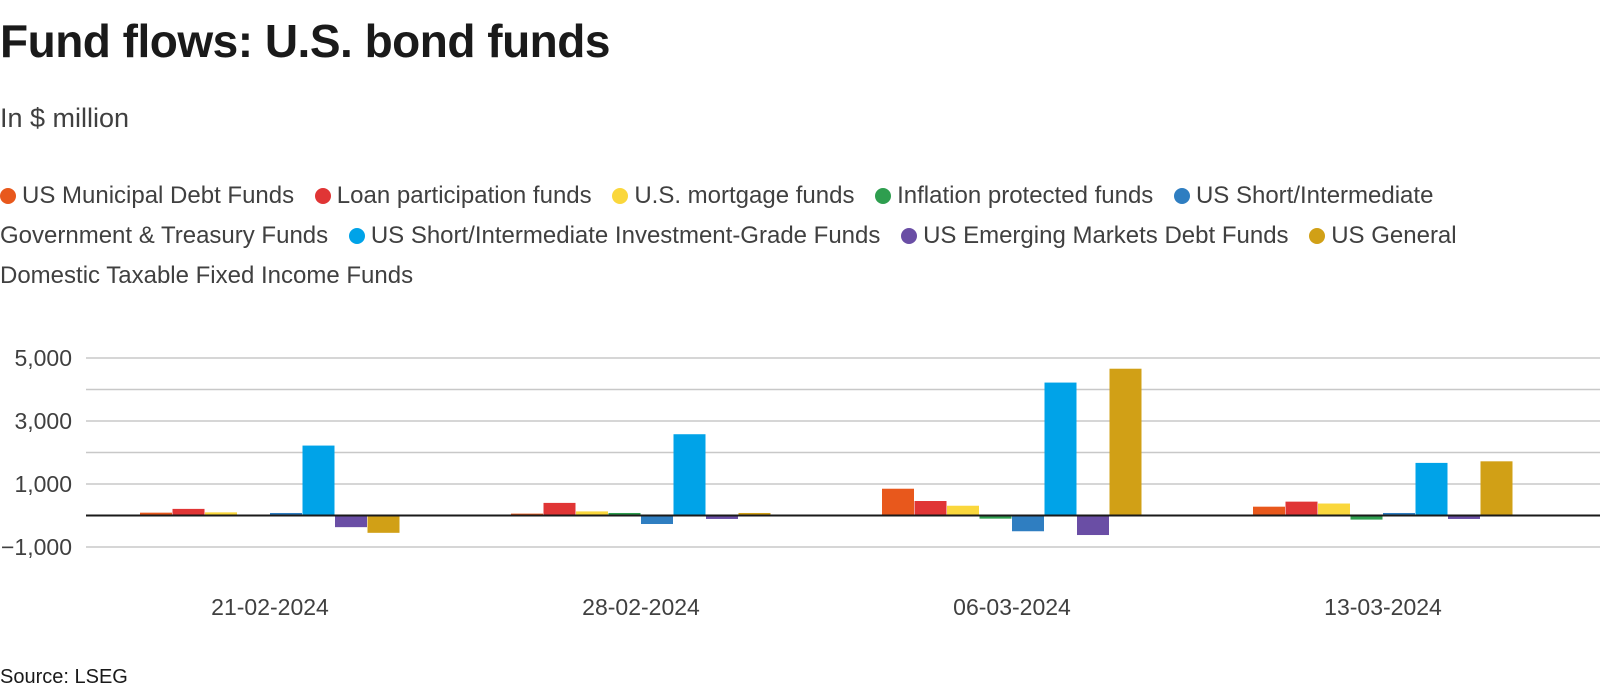 The width and height of the screenshot is (1600, 700). Describe the element at coordinates (641, 607) in the screenshot. I see `x-tick-label: 28-02-2024` at that location.